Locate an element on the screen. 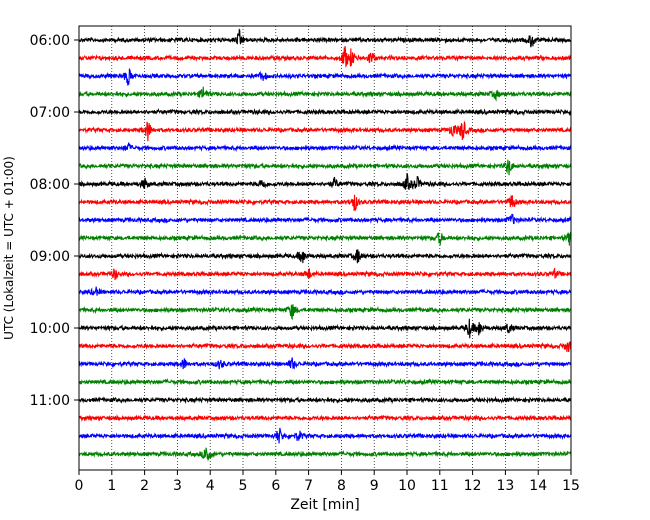 The height and width of the screenshot is (520, 650). x-tick-label-4: 4 is located at coordinates (210, 486).